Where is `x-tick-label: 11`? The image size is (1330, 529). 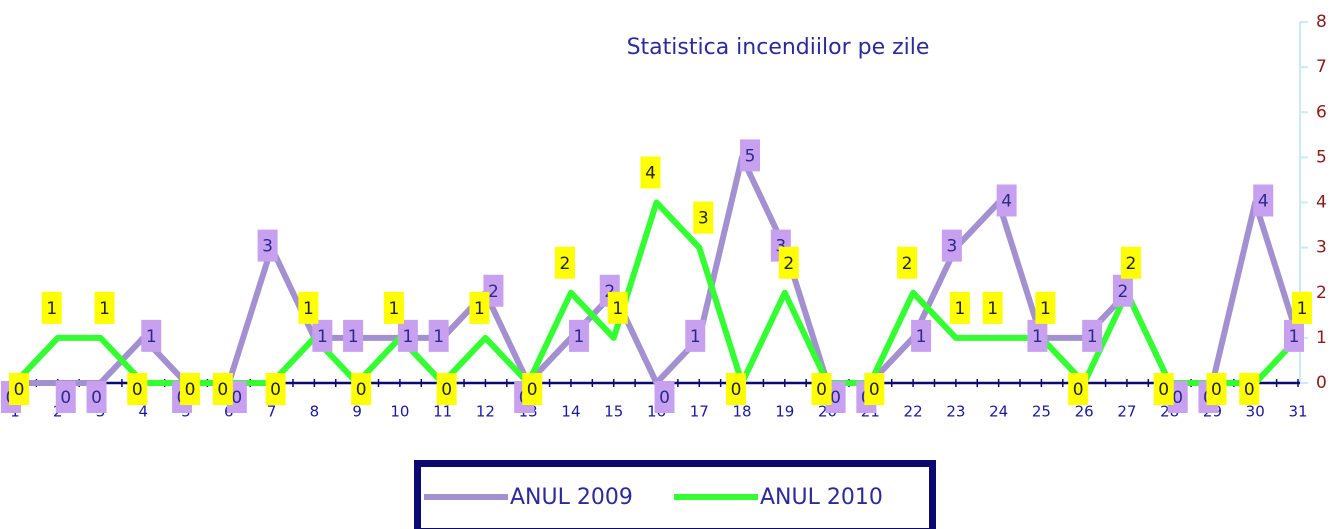
x-tick-label: 11 is located at coordinates (442, 412).